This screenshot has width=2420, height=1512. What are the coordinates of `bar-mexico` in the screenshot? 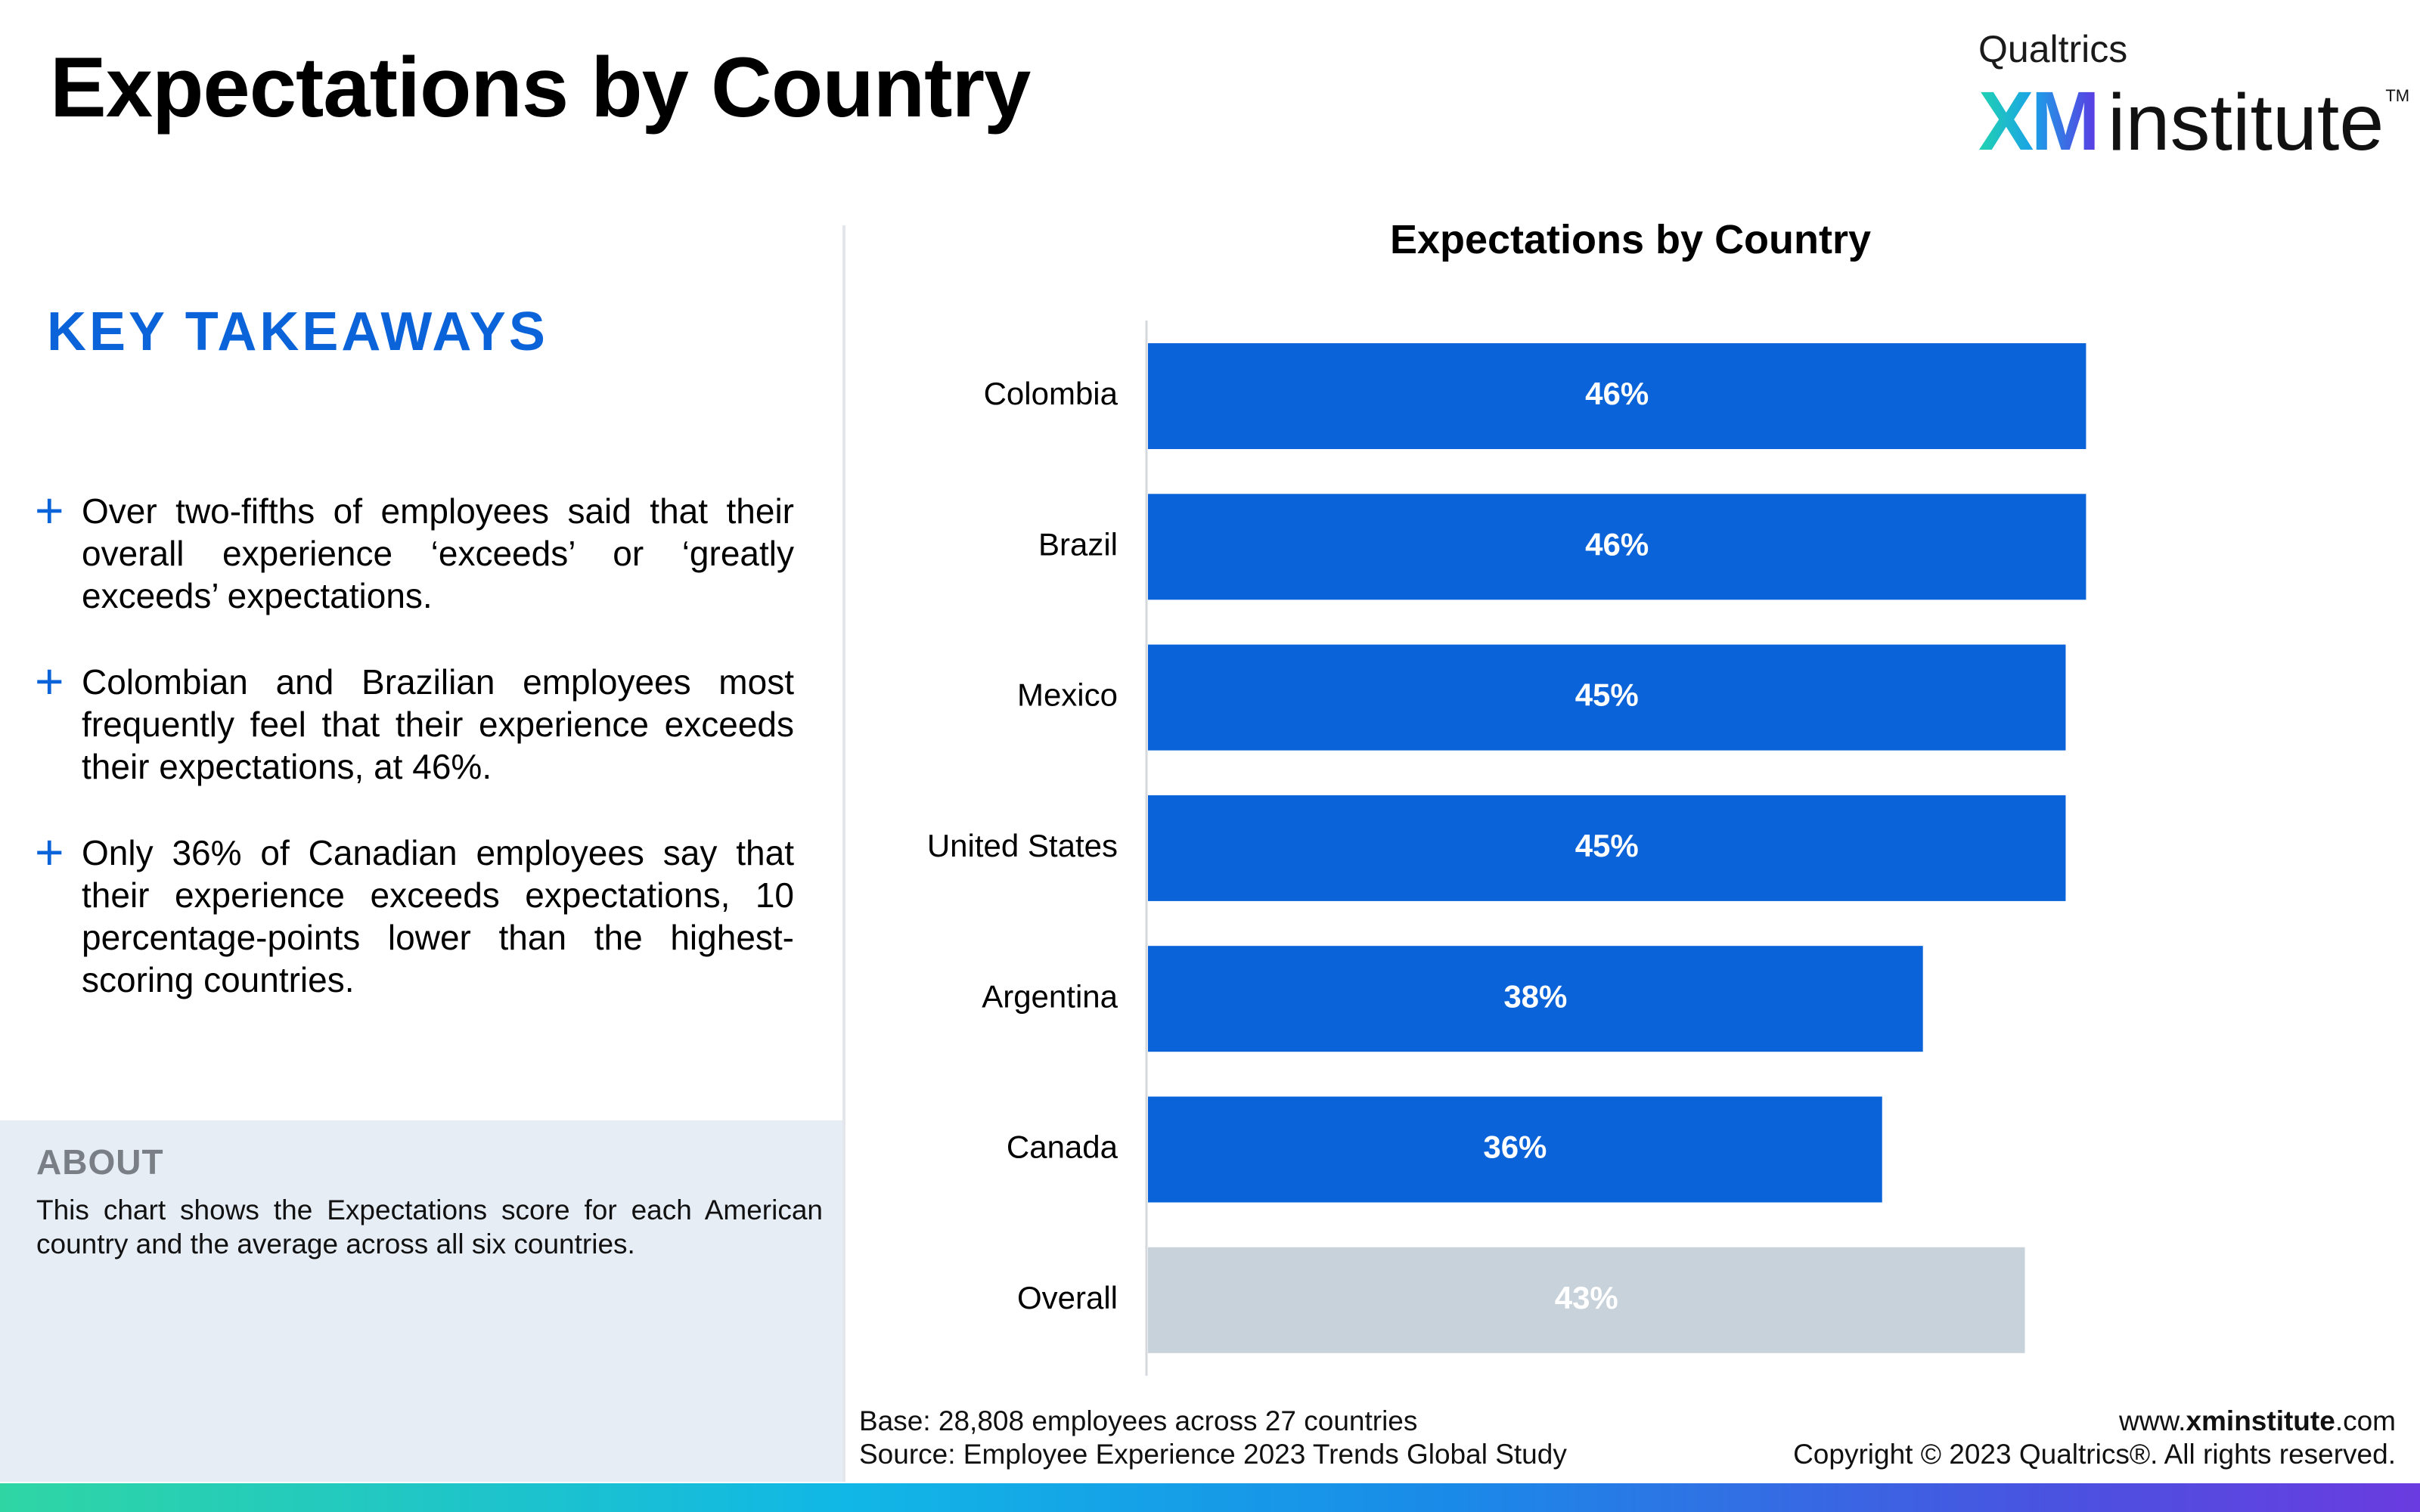 It's located at (1607, 697).